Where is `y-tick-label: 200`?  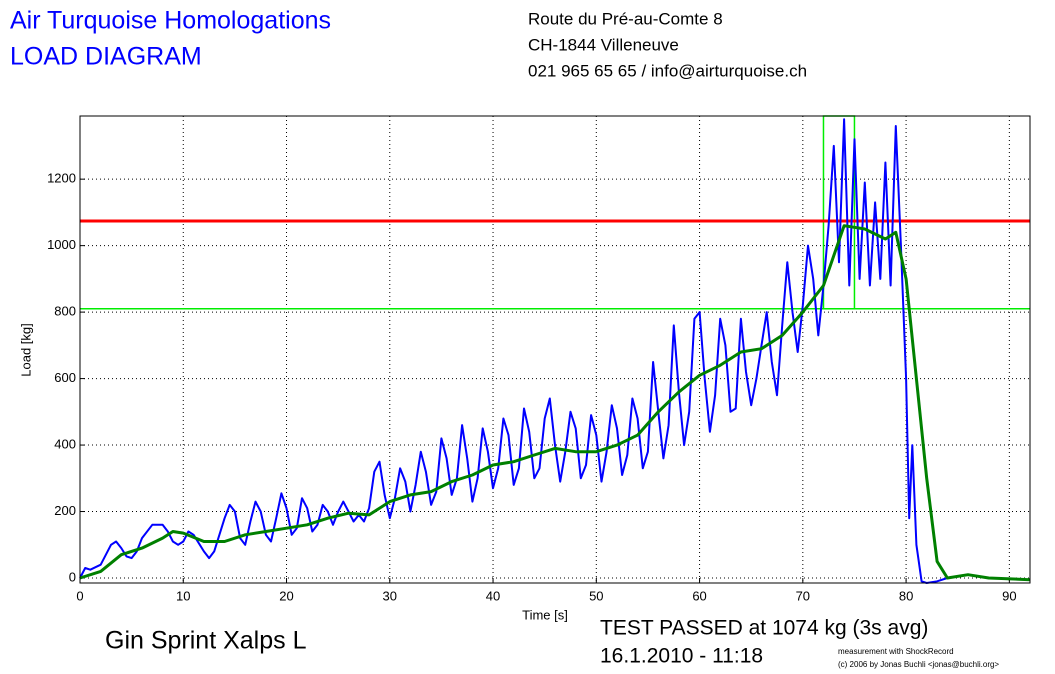 y-tick-label: 200 is located at coordinates (65, 510).